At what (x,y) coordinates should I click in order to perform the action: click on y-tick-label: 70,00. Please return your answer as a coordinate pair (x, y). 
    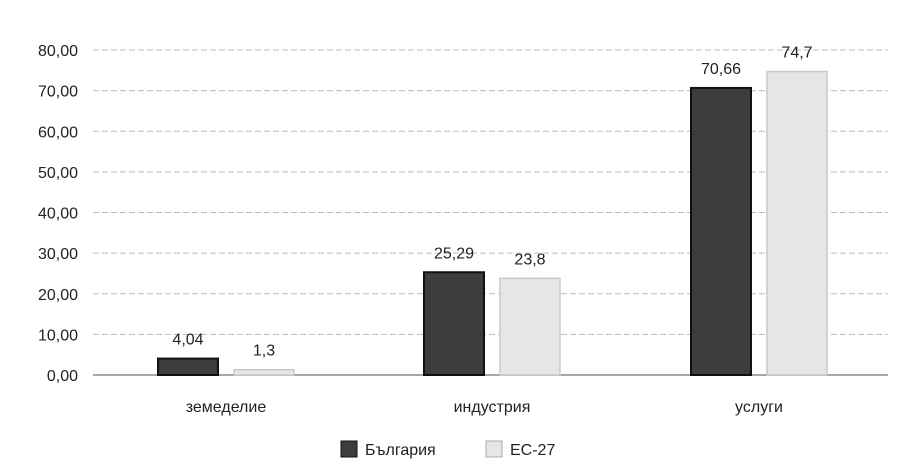
    Looking at the image, I should click on (58, 92).